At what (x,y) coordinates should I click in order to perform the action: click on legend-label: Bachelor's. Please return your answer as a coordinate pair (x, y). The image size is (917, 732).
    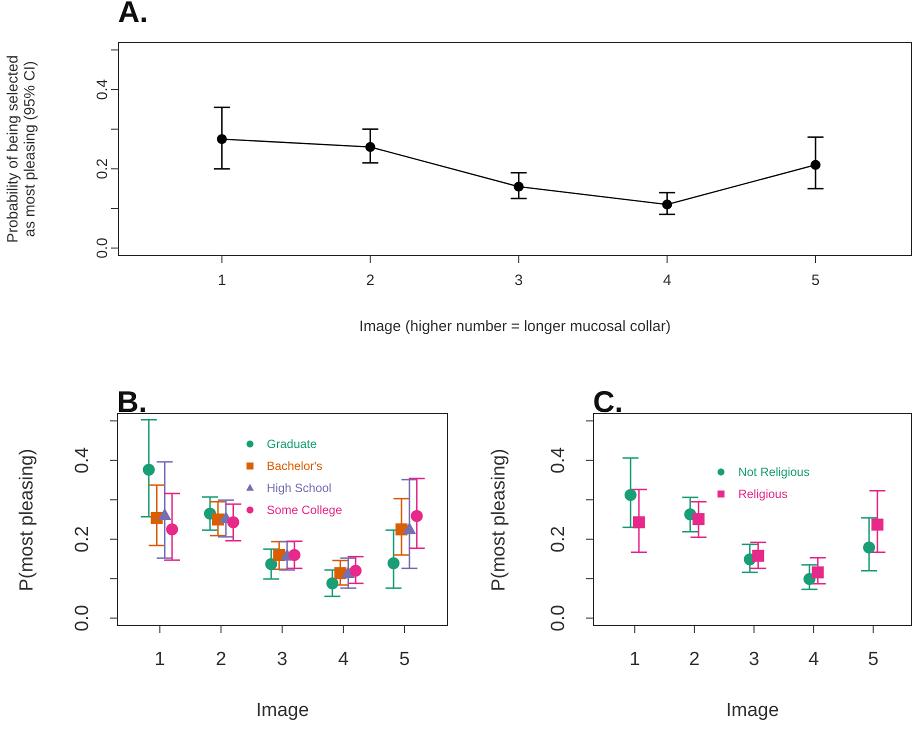
    Looking at the image, I should click on (294, 466).